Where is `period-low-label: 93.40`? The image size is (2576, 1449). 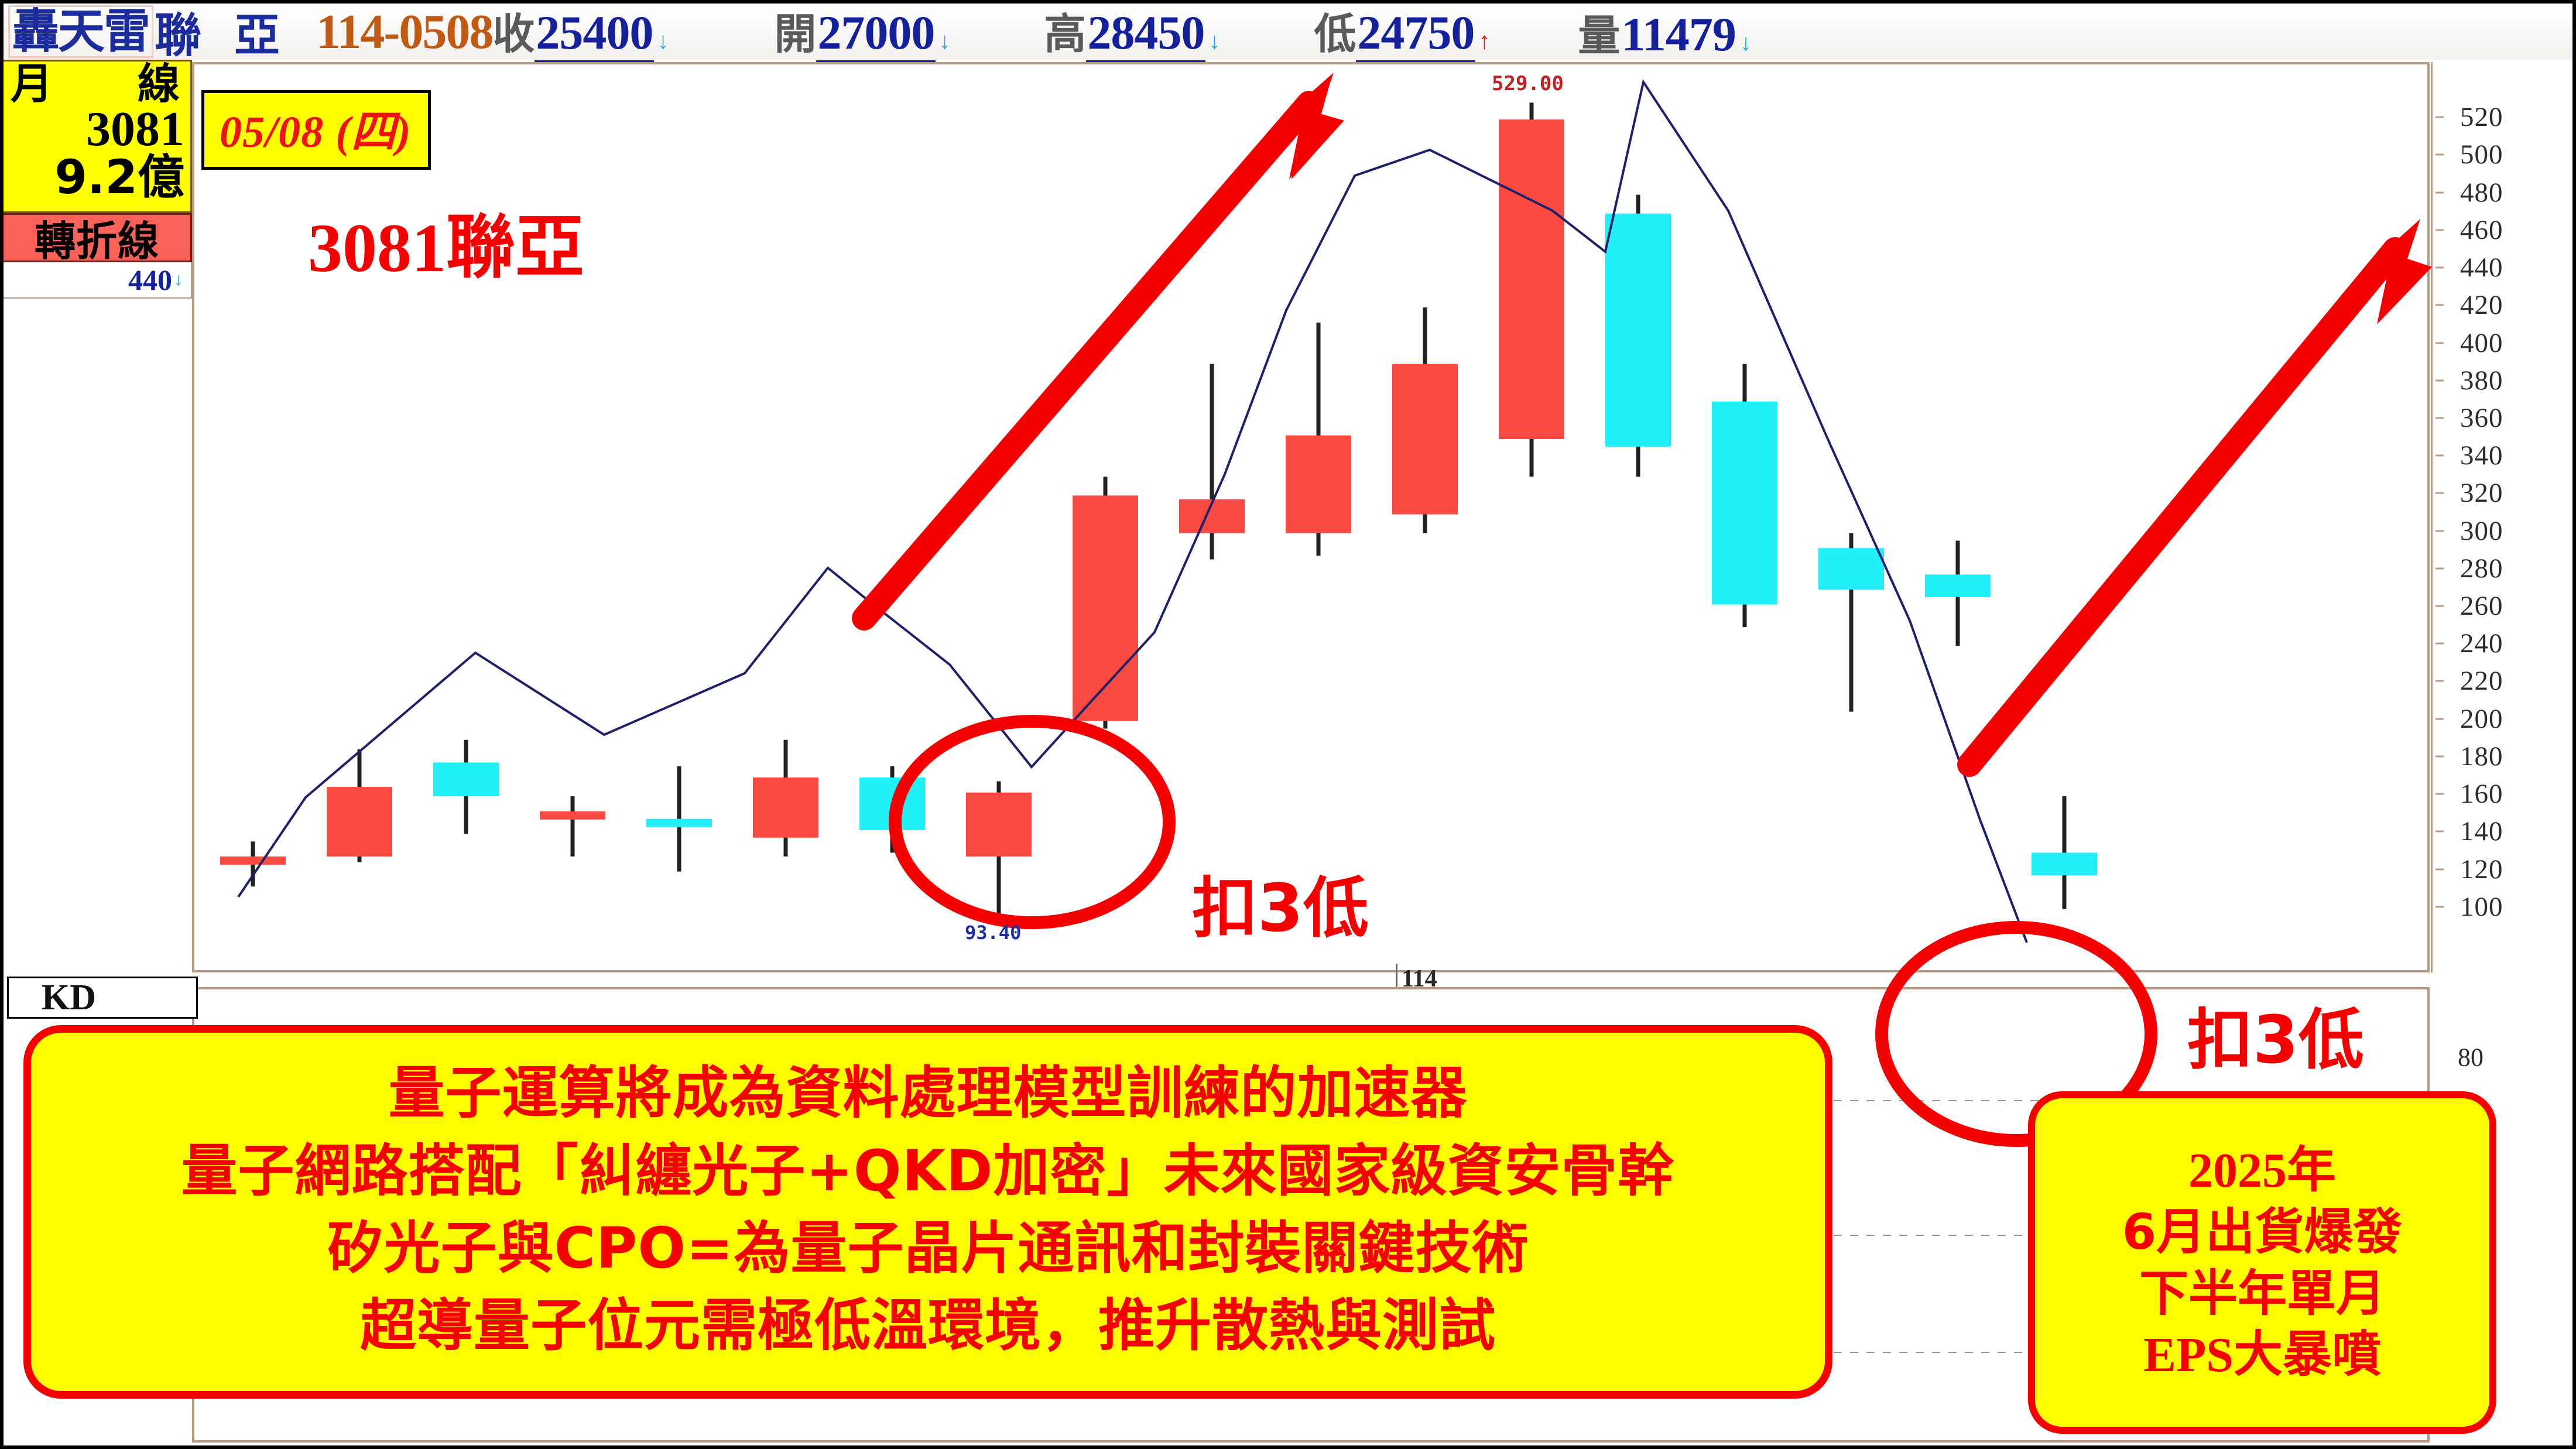
period-low-label: 93.40 is located at coordinates (993, 932).